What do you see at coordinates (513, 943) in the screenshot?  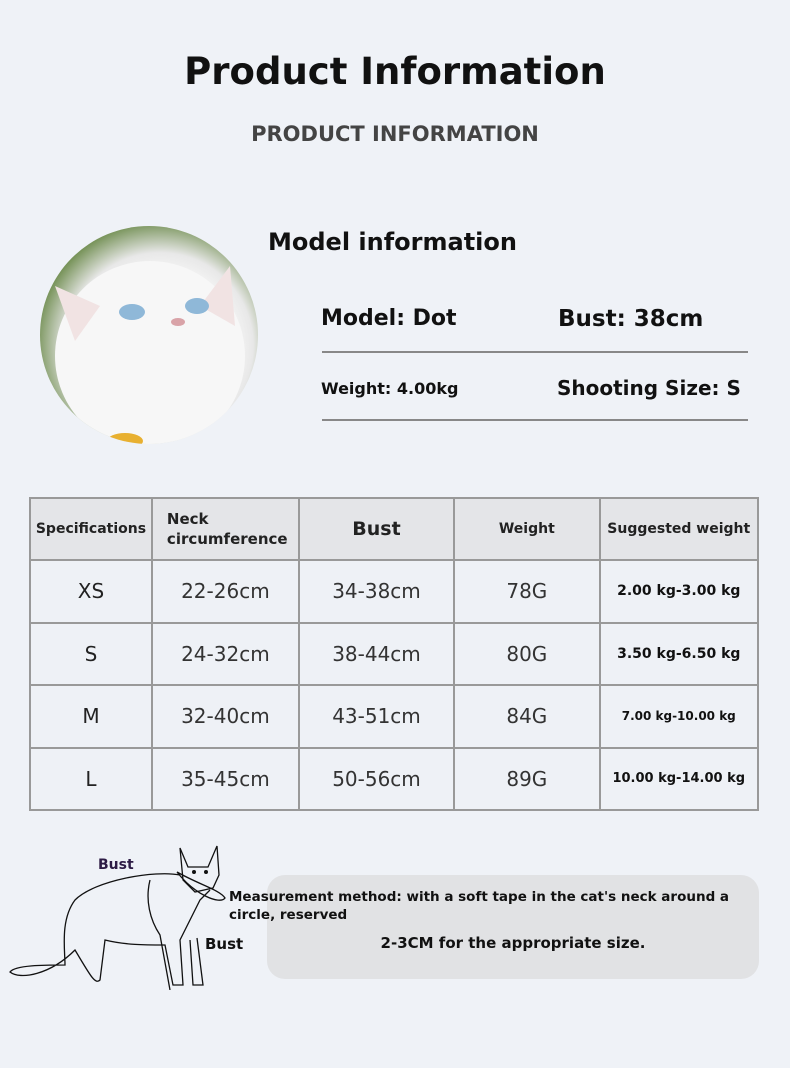 I see `measurement-allowance-text: 2-3CM for the appropriate size.` at bounding box center [513, 943].